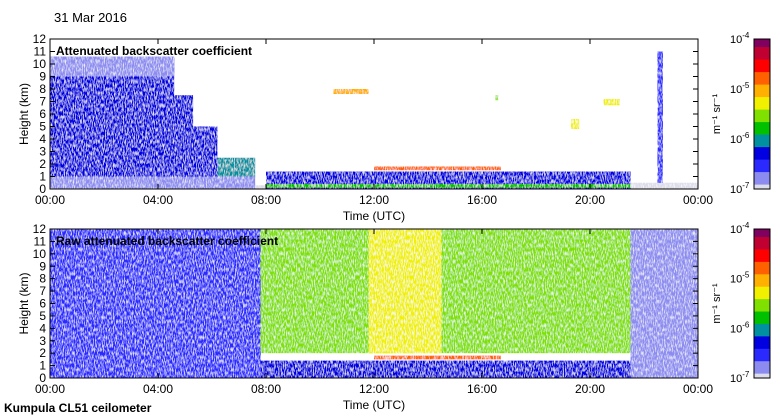 This screenshot has height=420, width=780. Describe the element at coordinates (40, 229) in the screenshot. I see `y-tick-label: 12` at that location.